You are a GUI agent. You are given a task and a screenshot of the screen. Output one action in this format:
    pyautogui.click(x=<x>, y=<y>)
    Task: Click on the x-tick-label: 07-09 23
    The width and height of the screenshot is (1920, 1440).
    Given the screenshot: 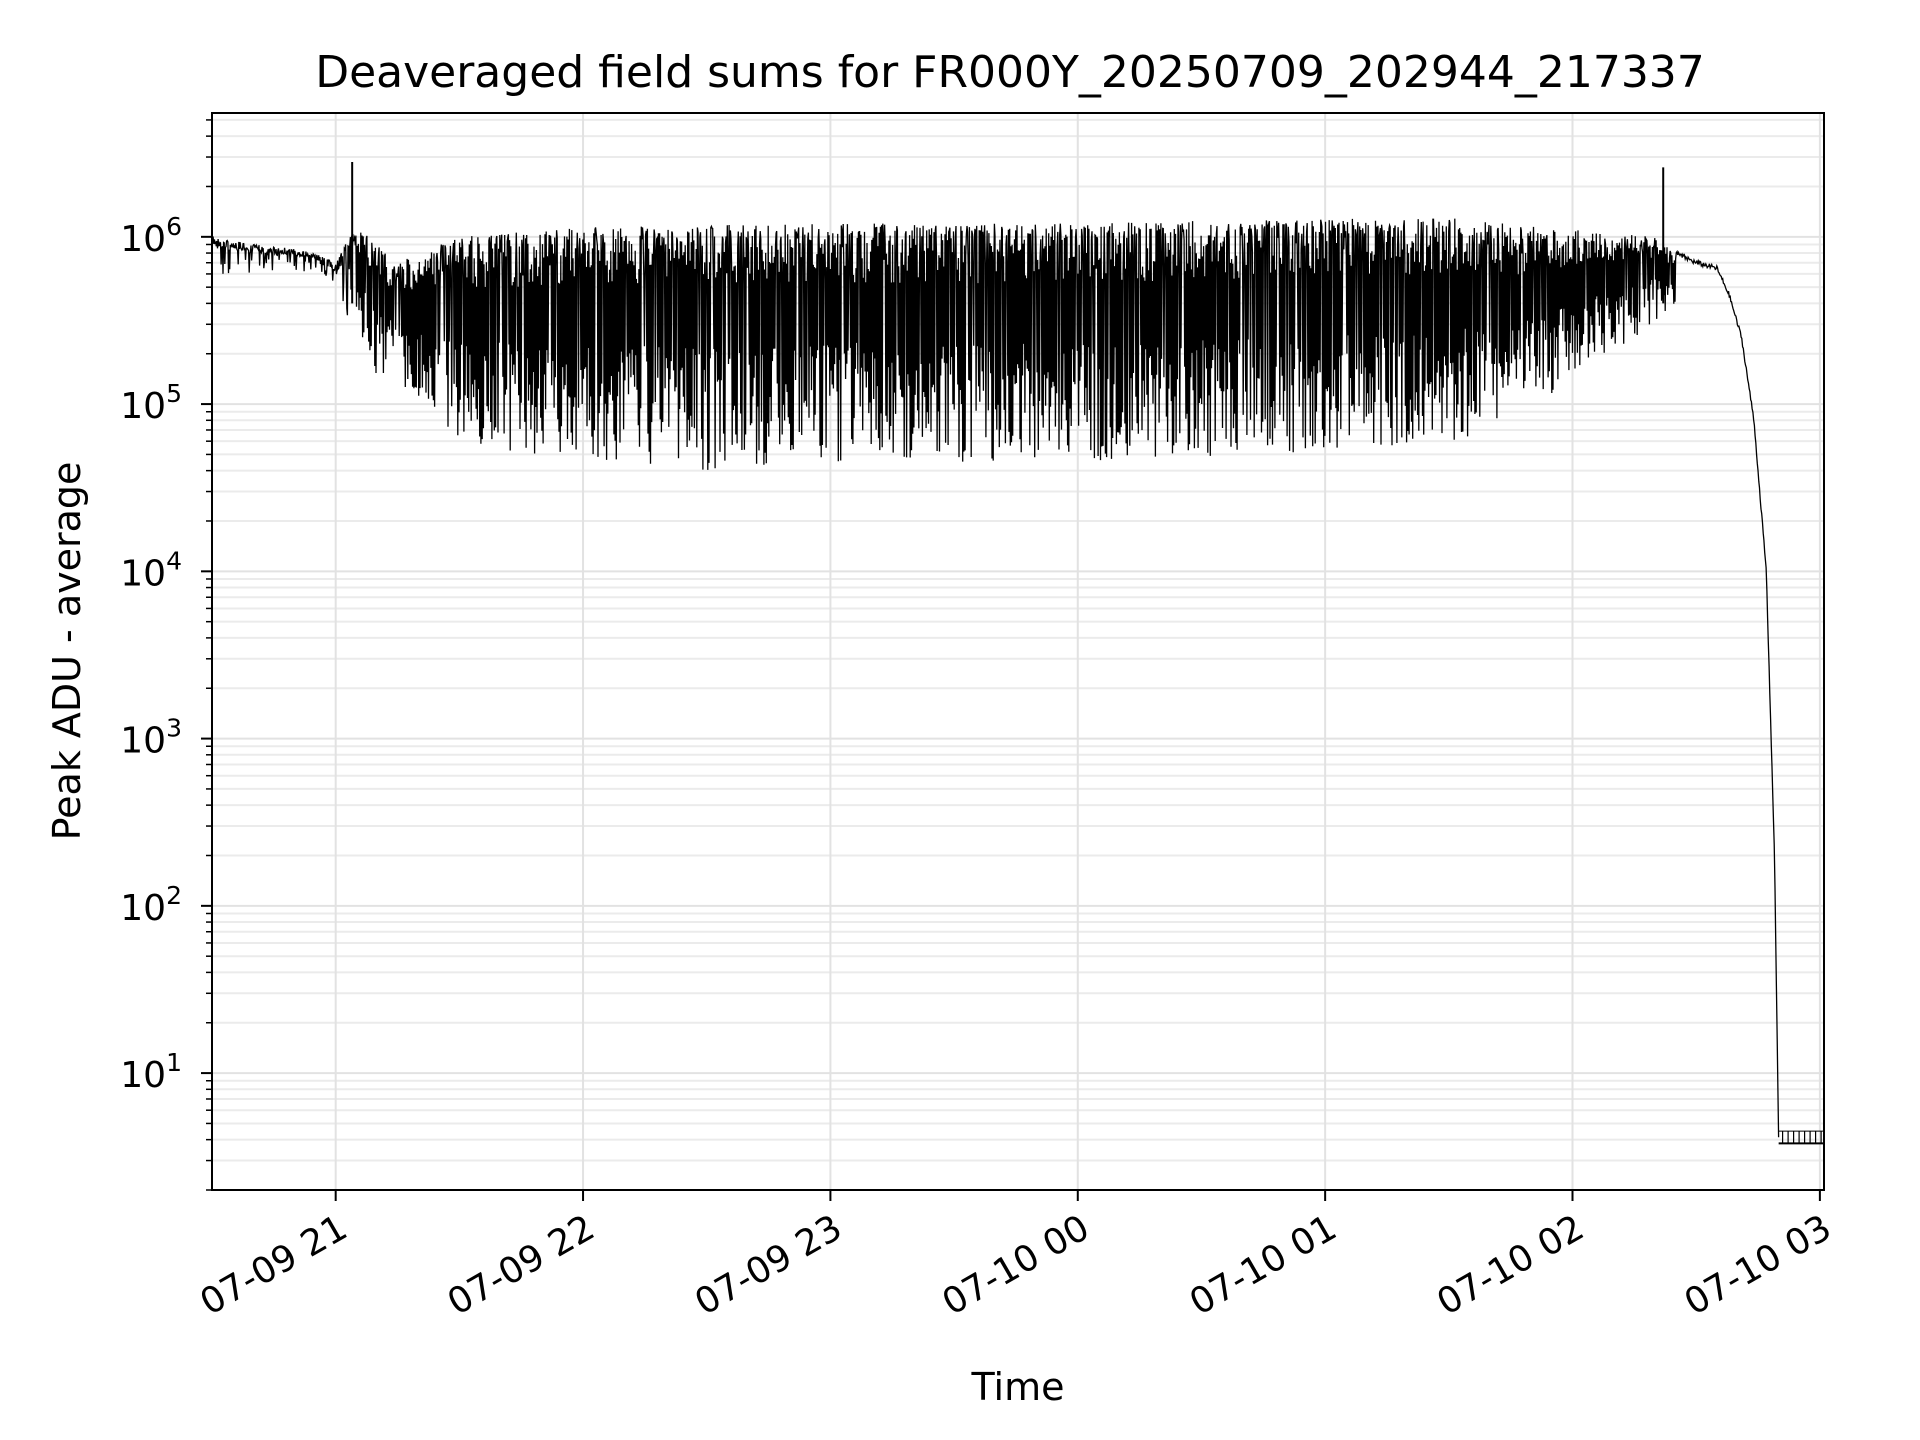 What is the action you would take?
    pyautogui.click(x=768, y=1265)
    